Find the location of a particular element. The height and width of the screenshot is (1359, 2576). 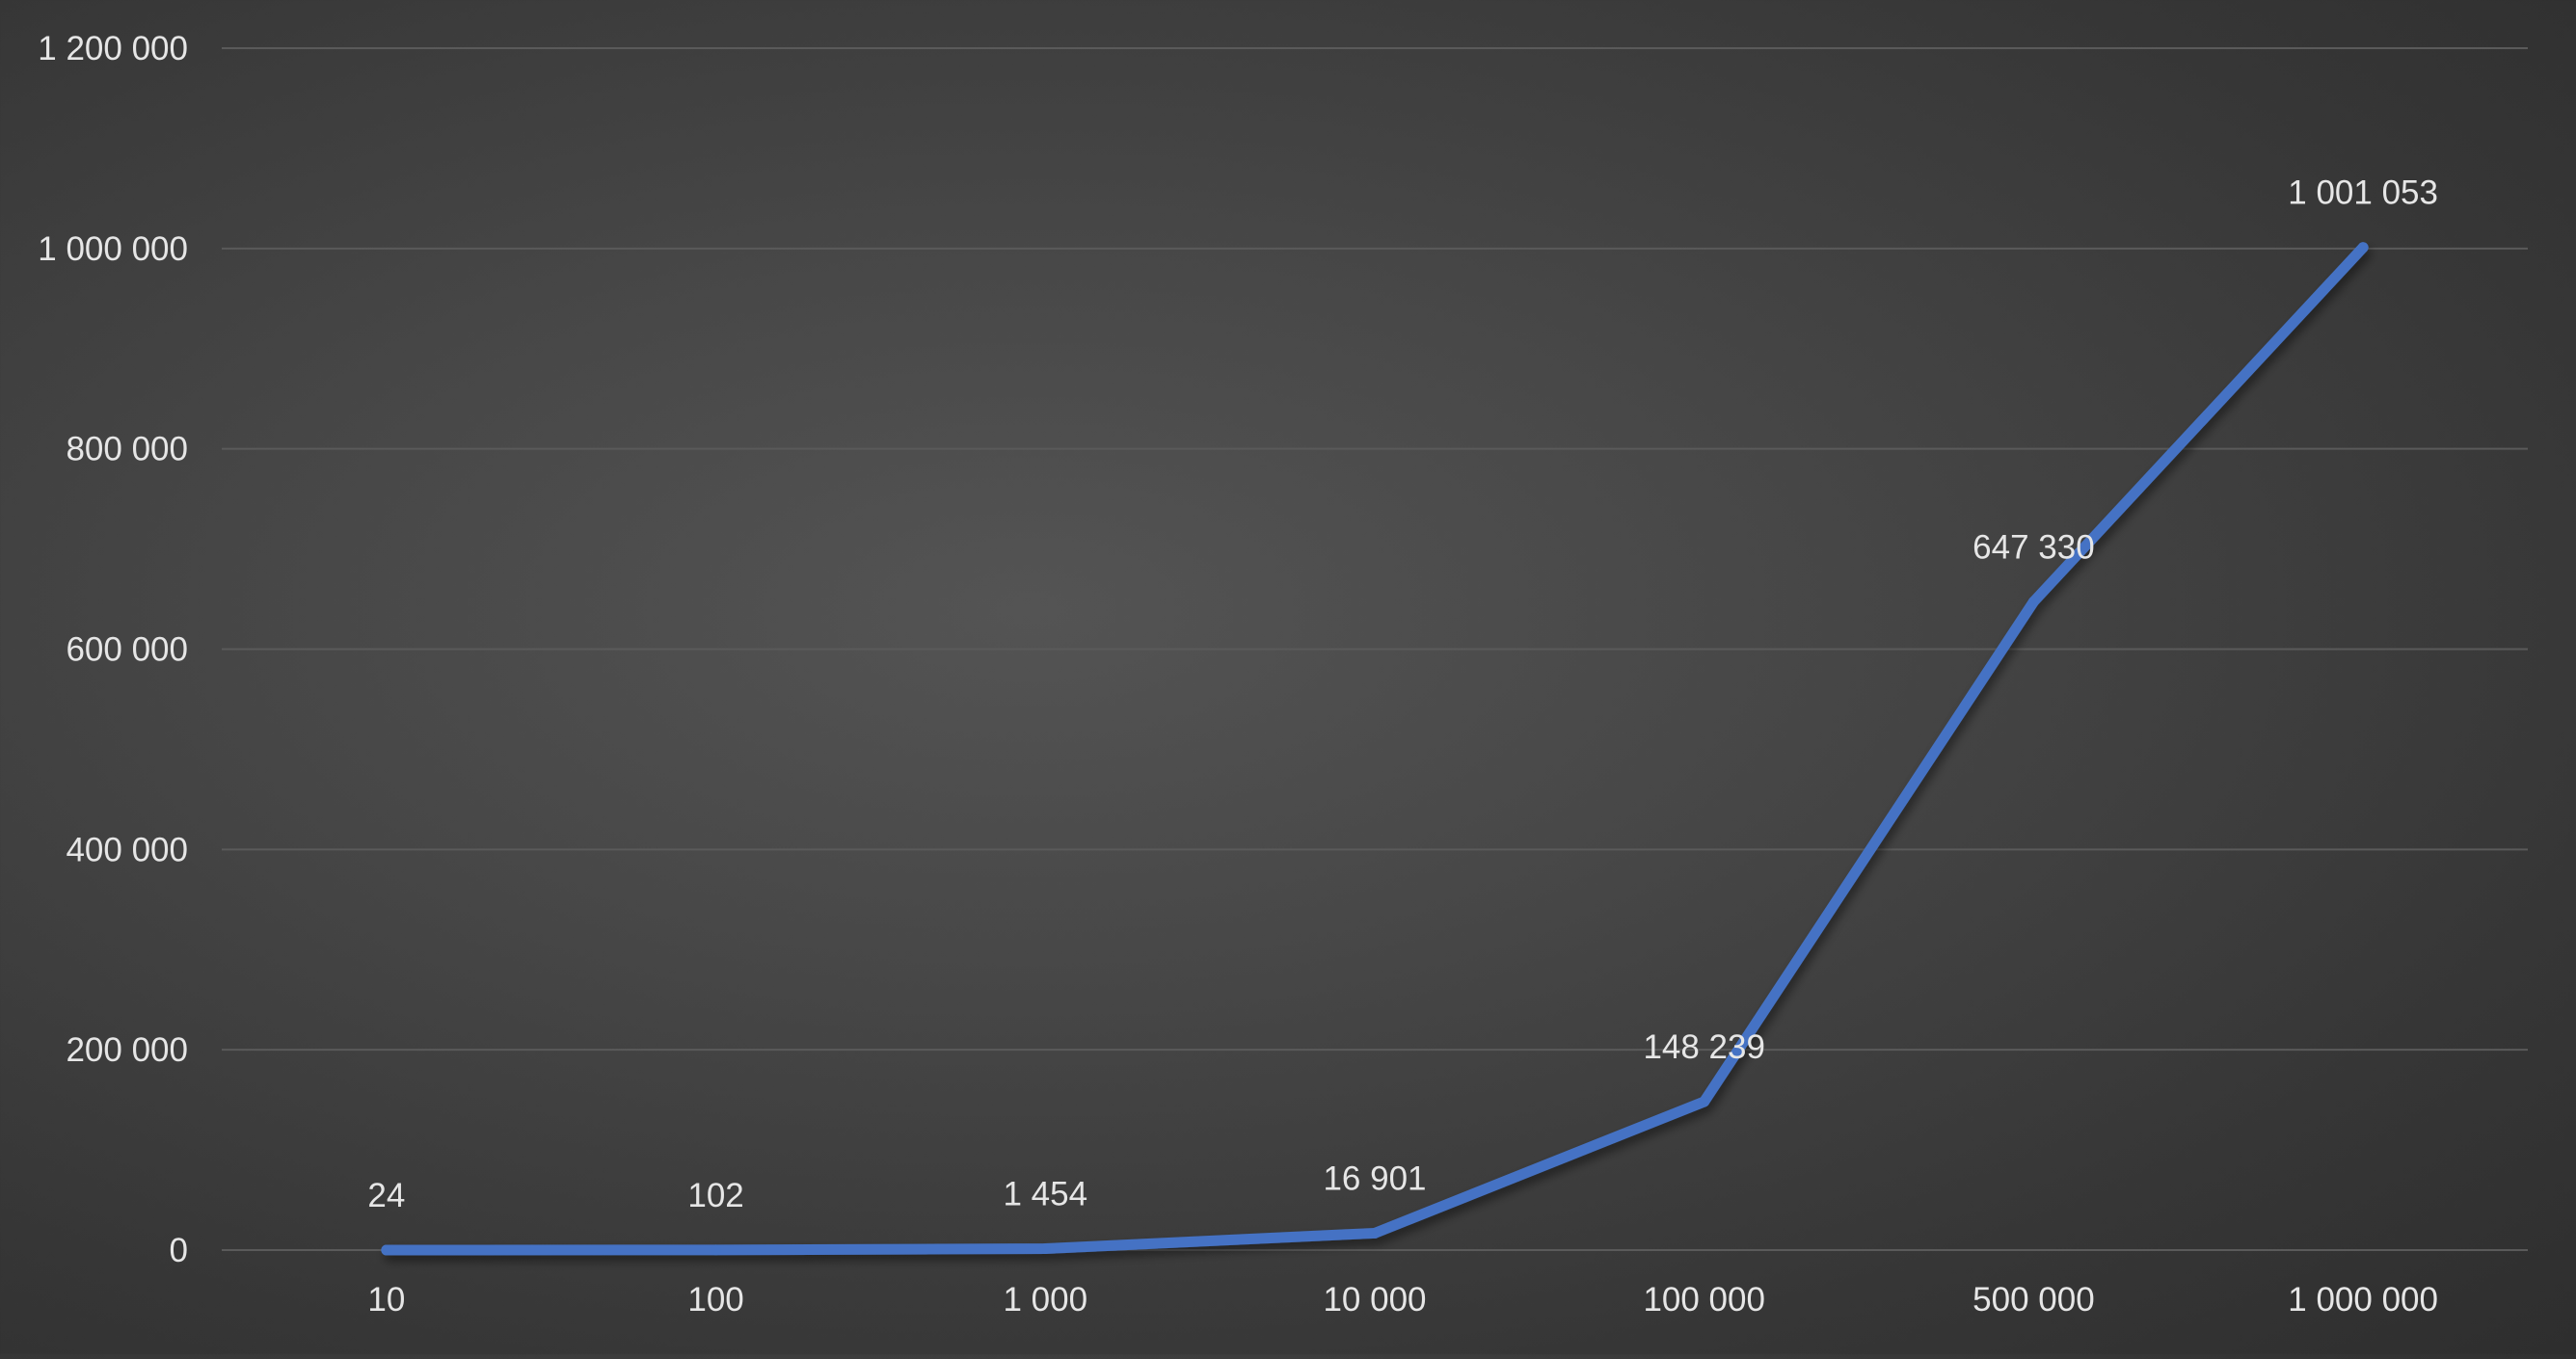

x-tick-label: 10 is located at coordinates (386, 1300).